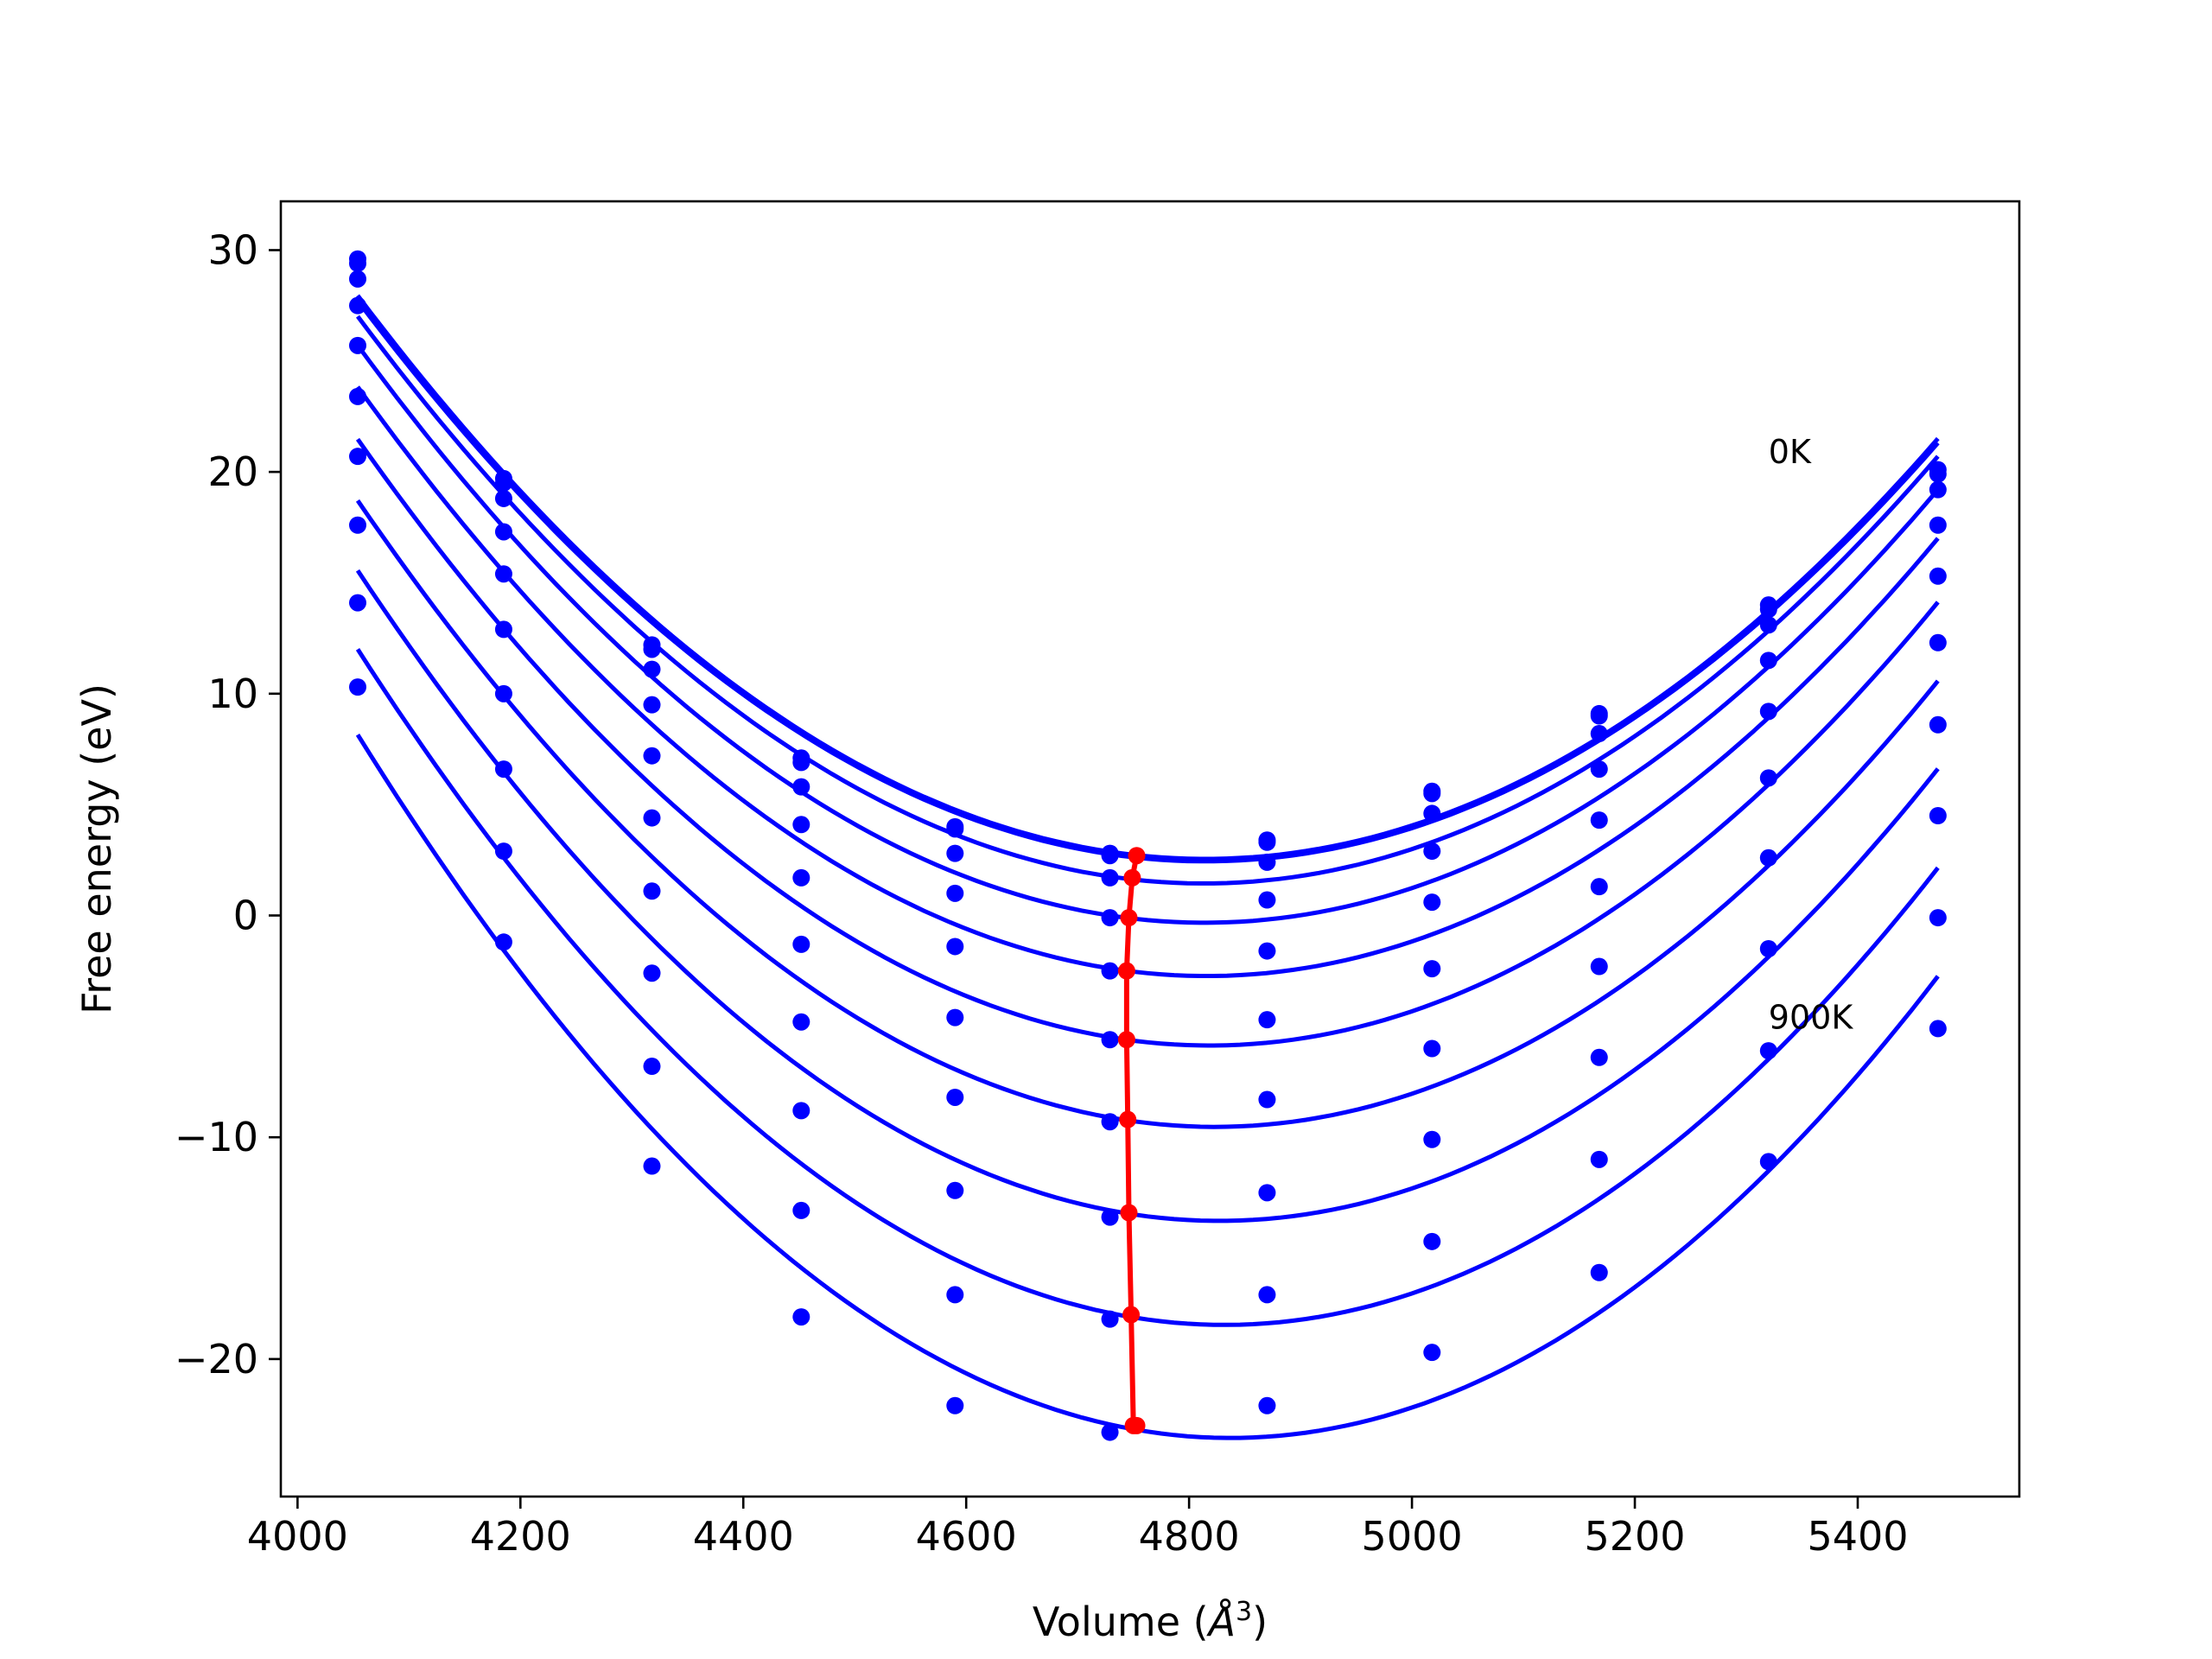 The image size is (2212, 1659). I want to click on x-tick-label: 4800, so click(1189, 1536).